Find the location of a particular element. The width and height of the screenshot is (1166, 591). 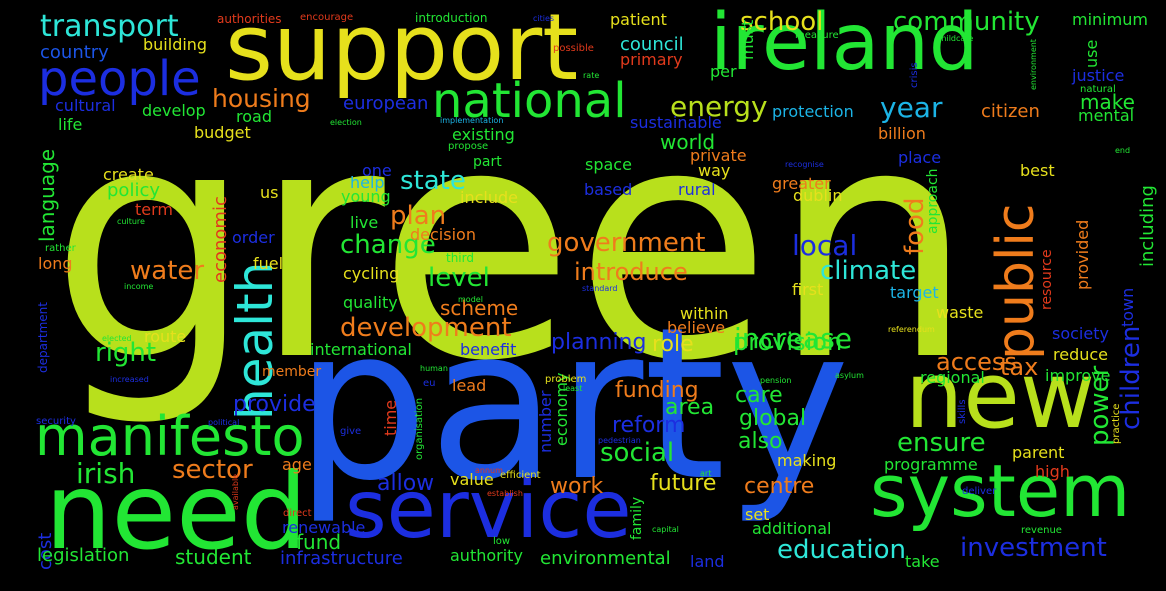

cloud-word-service: service is located at coordinates (488, 509).